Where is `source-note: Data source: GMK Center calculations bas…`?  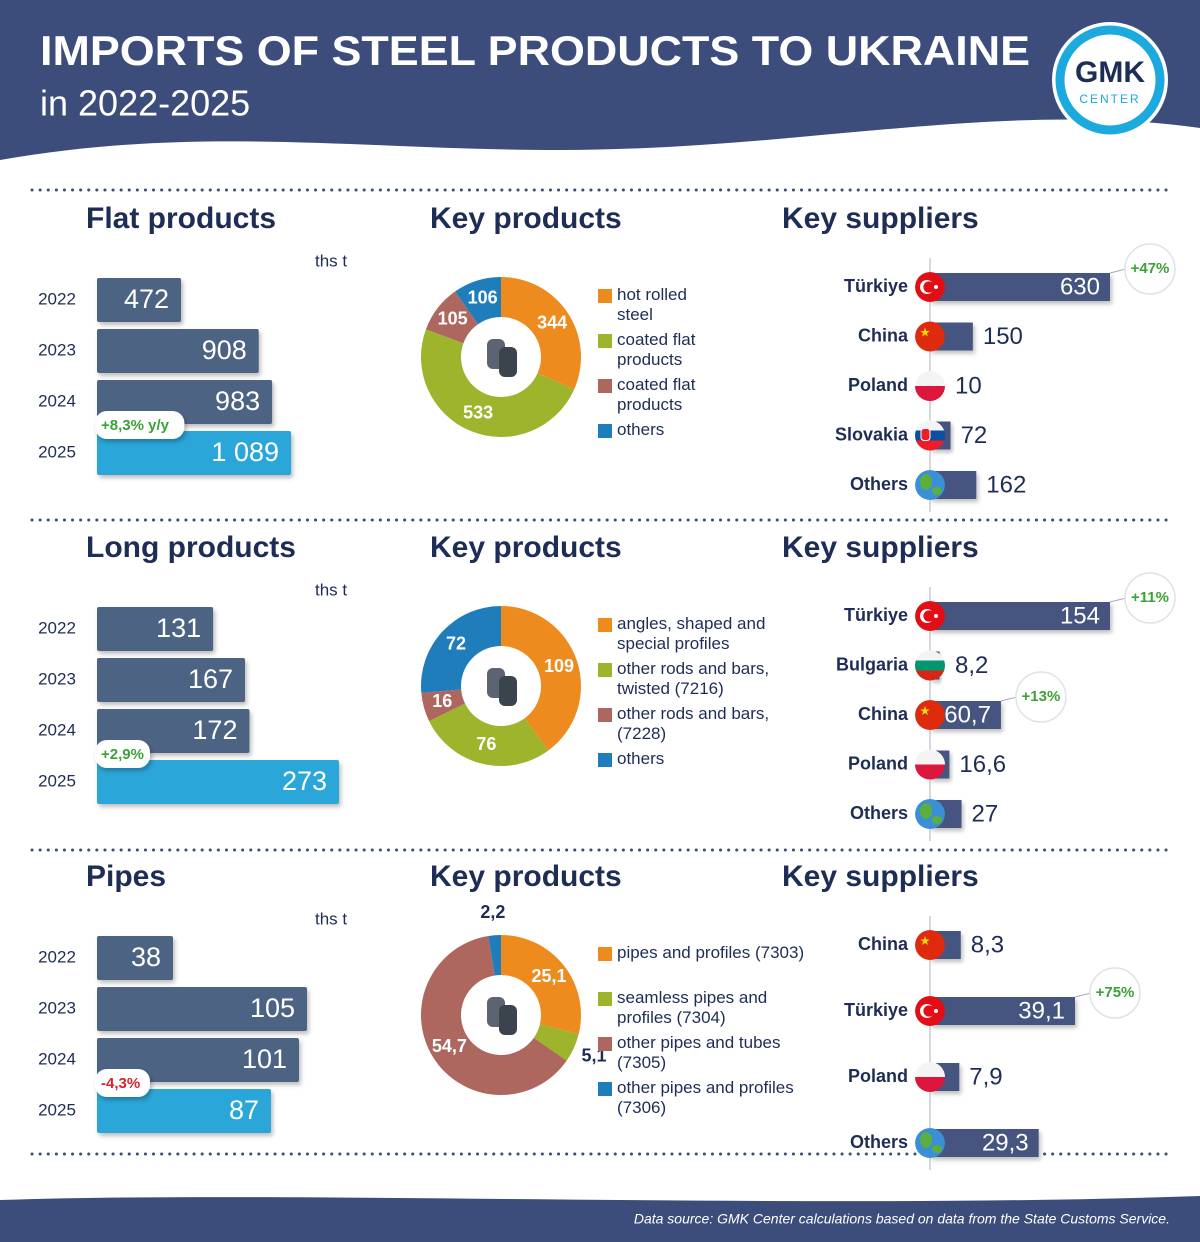 source-note: Data source: GMK Center calculations bas… is located at coordinates (902, 1219).